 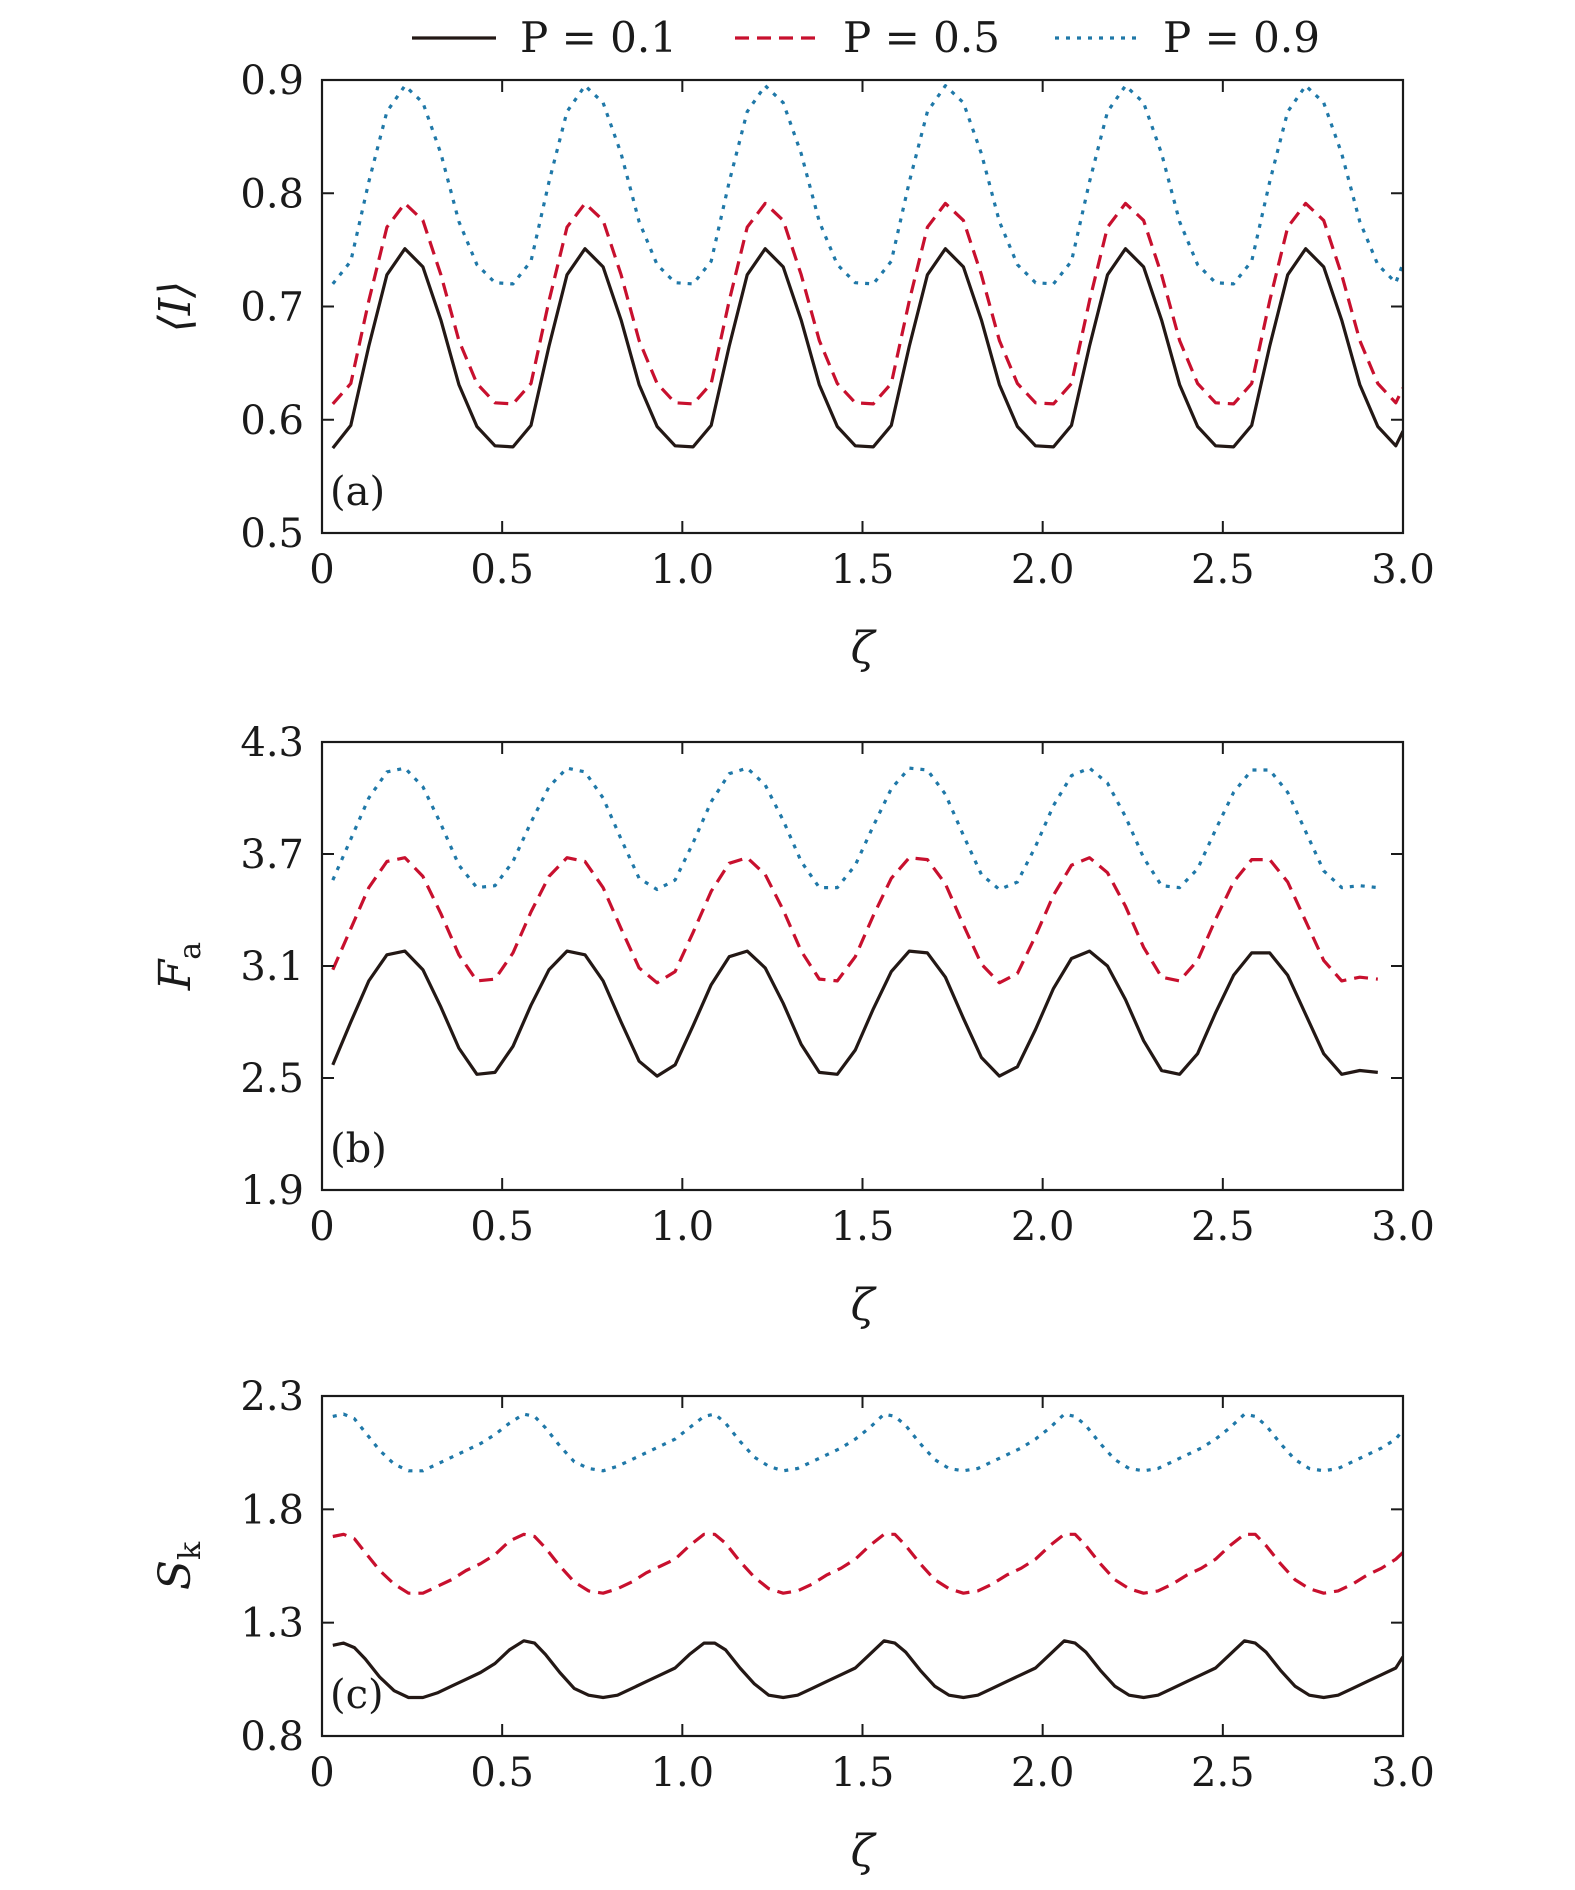 I want to click on y-tick-label: 2.5, so click(x=272, y=1079).